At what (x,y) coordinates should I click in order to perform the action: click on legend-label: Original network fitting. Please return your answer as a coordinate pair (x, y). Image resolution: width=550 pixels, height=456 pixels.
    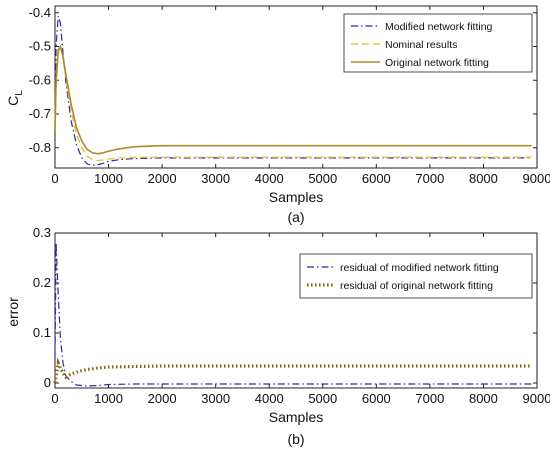
    Looking at the image, I should click on (437, 63).